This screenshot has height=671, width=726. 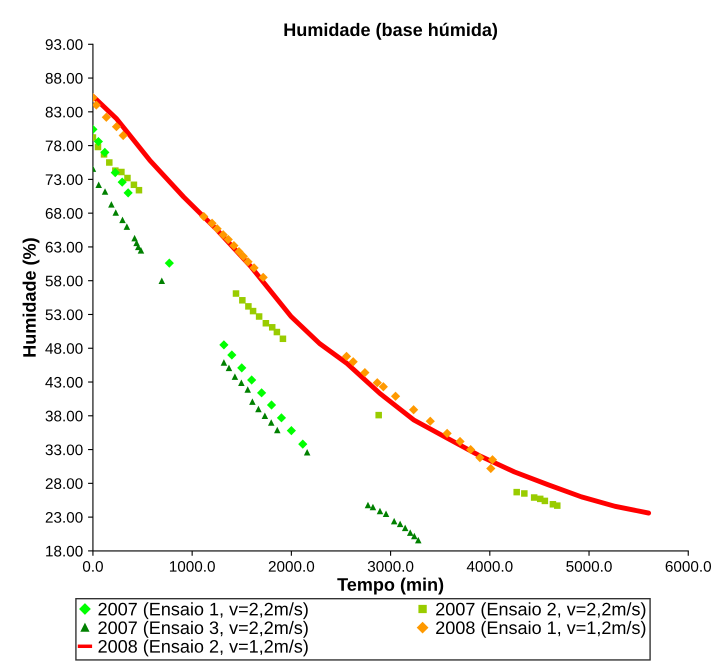 What do you see at coordinates (203, 629) in the screenshot?
I see `legend-label: 2007 (Ensaio 3, v=2,2m/s)` at bounding box center [203, 629].